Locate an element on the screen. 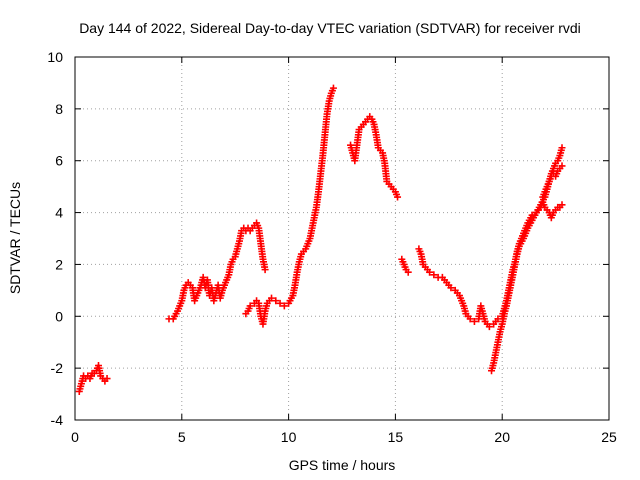 The height and width of the screenshot is (480, 640). y-axis-label: SDTVAR / TECUs is located at coordinates (15, 238).